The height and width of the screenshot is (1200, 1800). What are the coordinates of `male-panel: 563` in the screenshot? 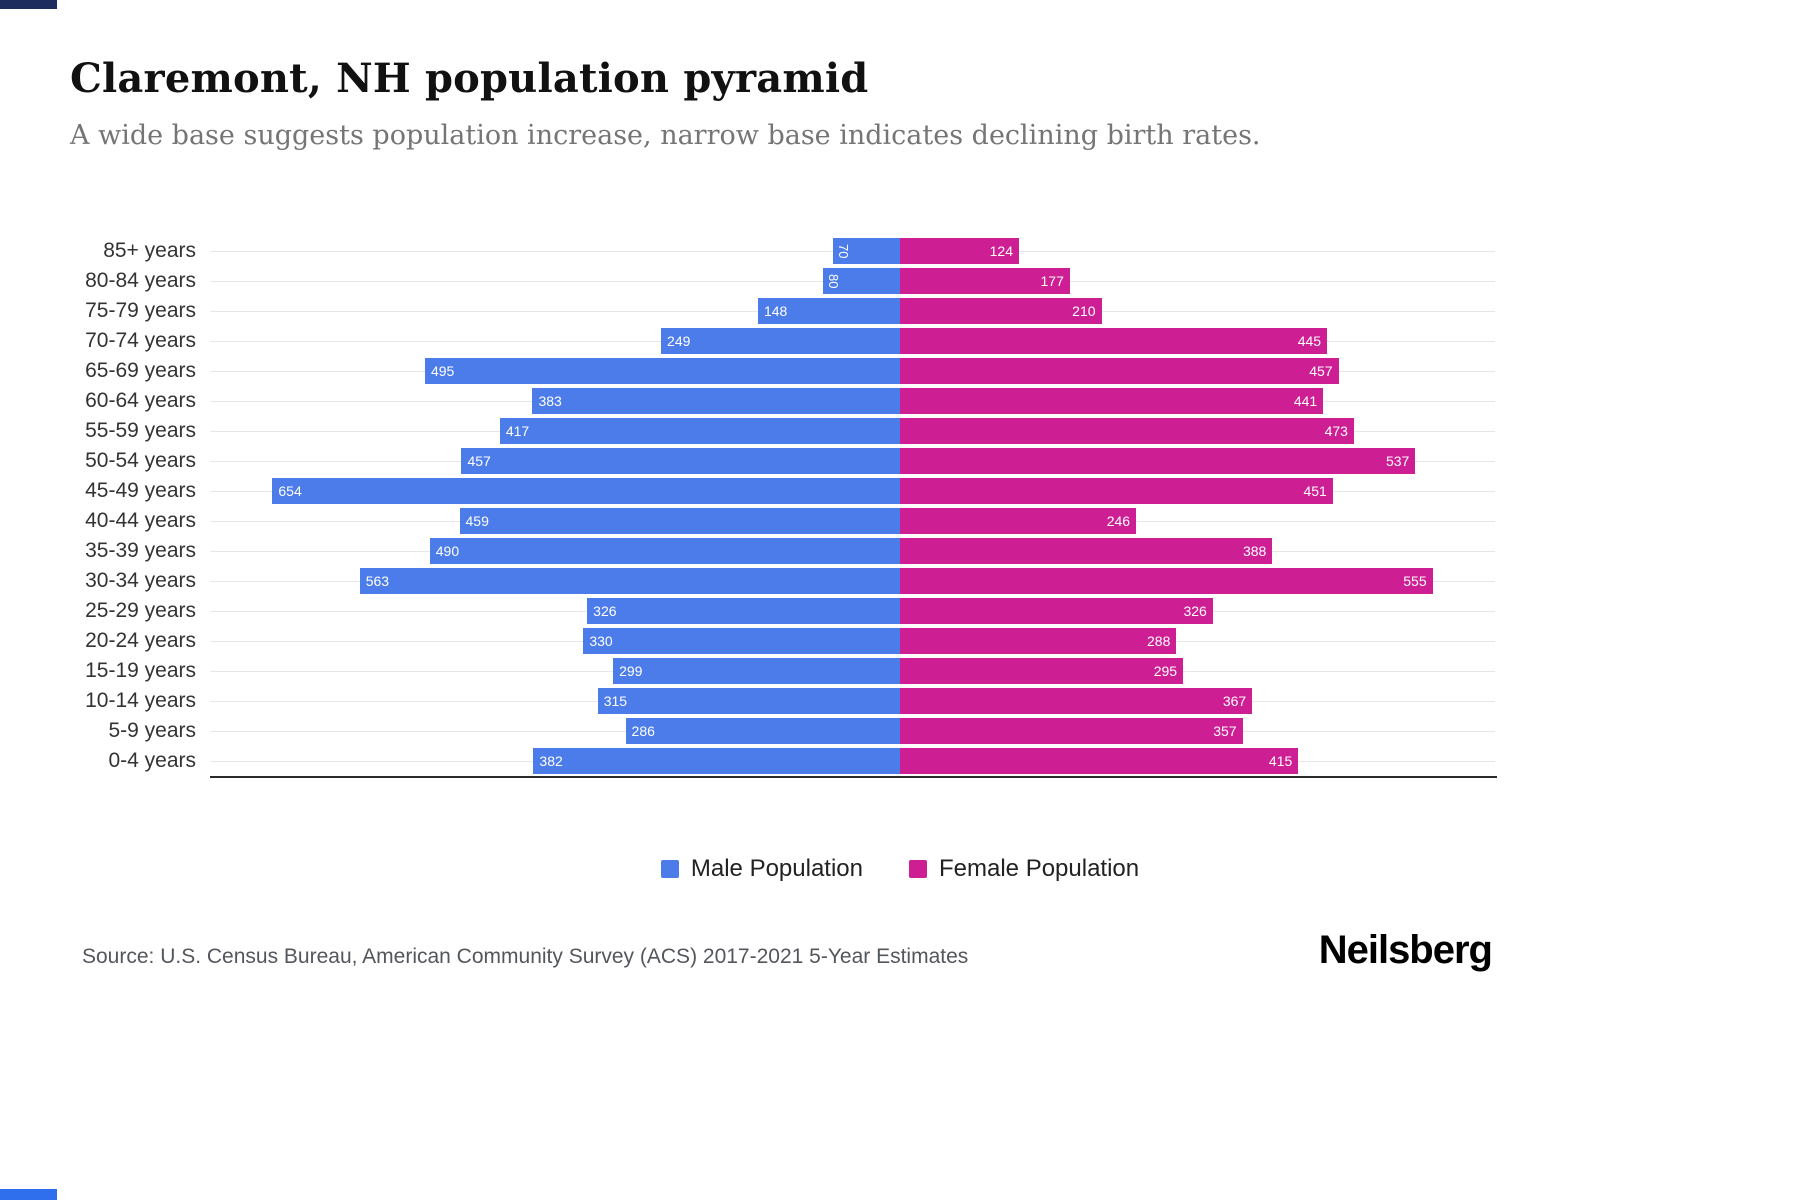 It's located at (555, 581).